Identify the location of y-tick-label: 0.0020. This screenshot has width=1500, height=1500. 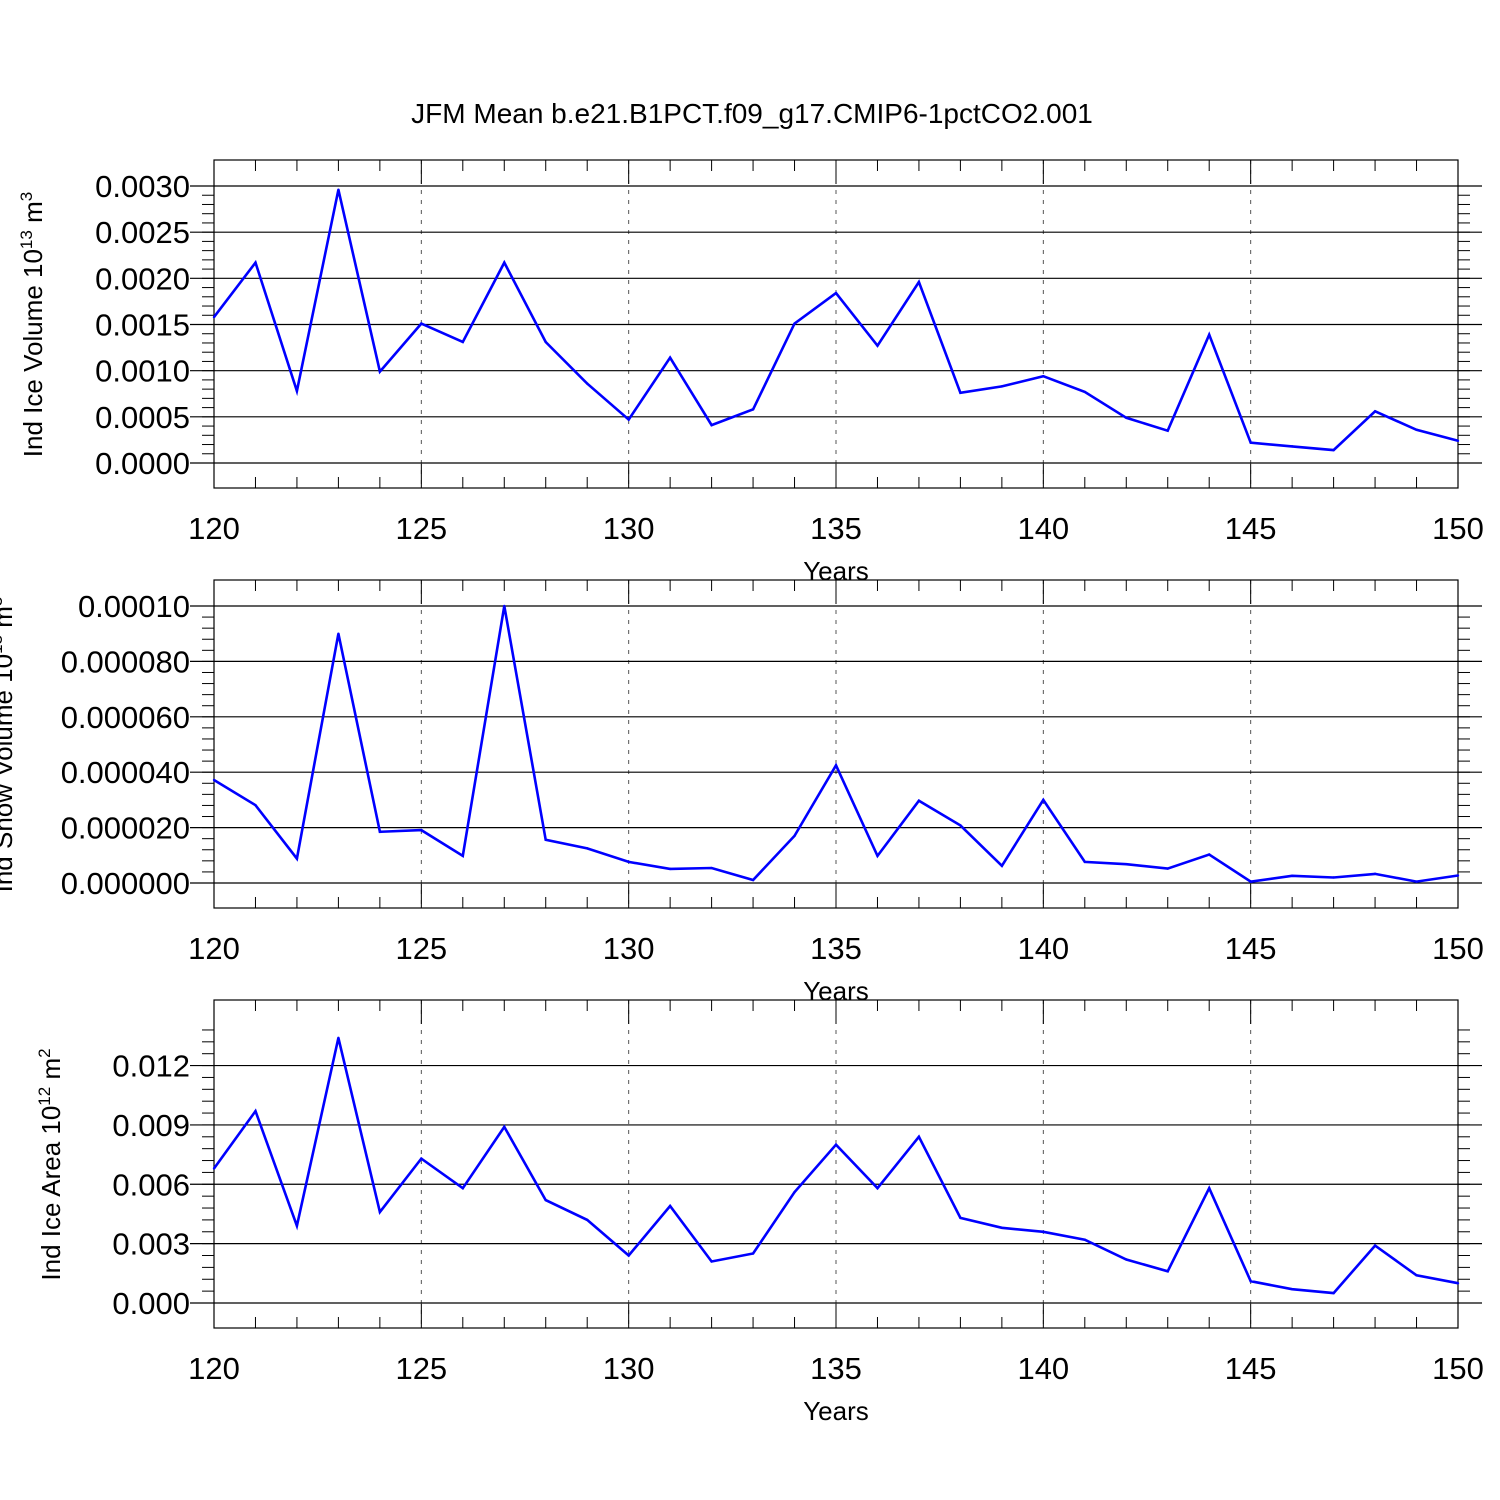
(142, 278).